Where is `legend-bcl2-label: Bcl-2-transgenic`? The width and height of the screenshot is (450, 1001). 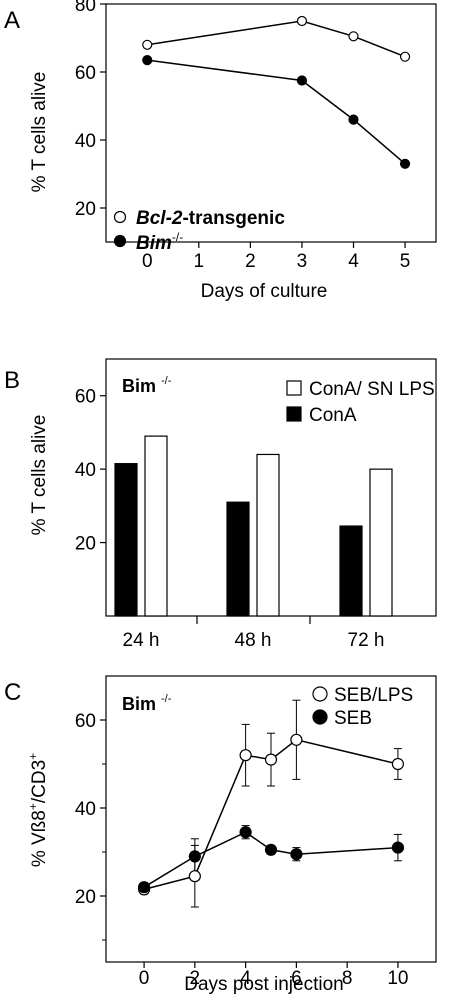
legend-bcl2-label: Bcl-2-transgenic is located at coordinates (210, 218).